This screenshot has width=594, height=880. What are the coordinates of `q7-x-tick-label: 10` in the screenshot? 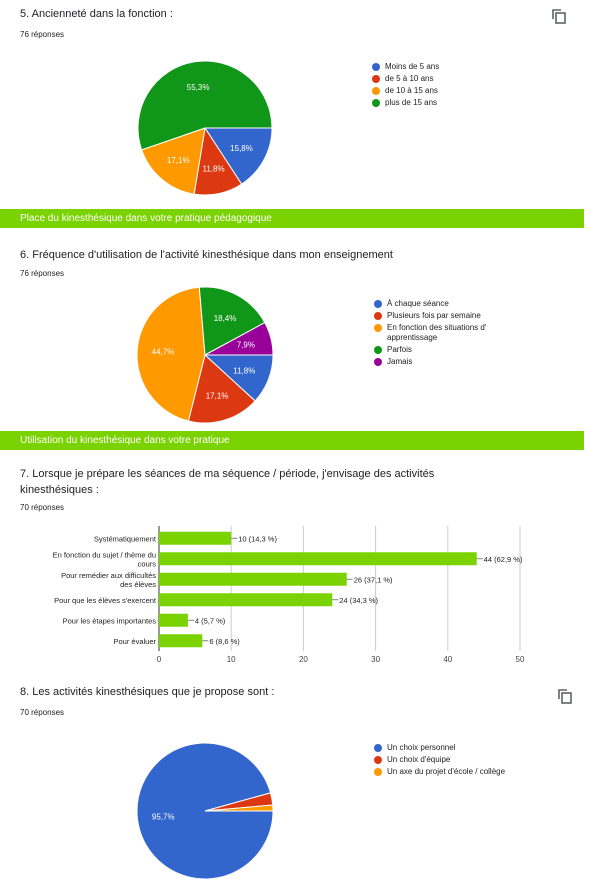 It's located at (231, 659).